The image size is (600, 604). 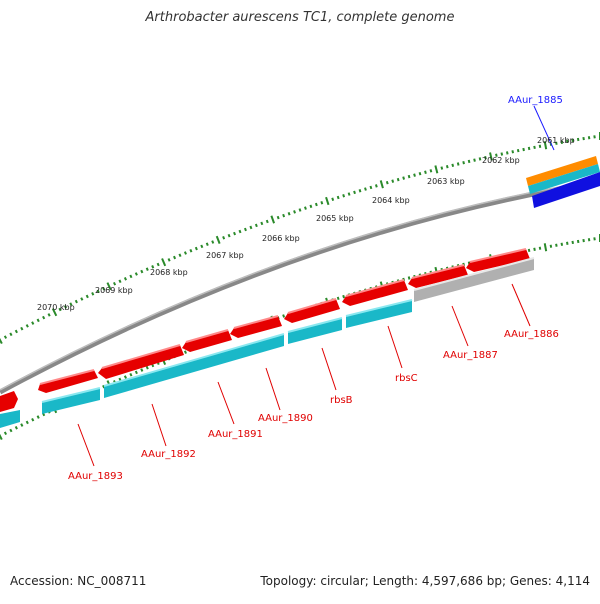 I want to click on scale-label: 2062 kbp, so click(x=501, y=160).